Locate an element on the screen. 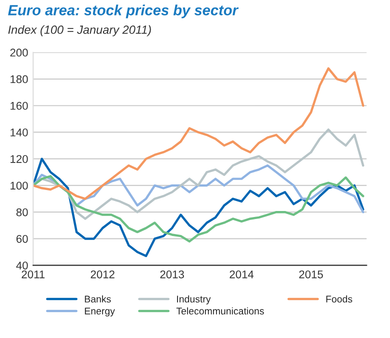 This screenshot has width=390, height=338. x-tick-label: 2013 is located at coordinates (172, 274).